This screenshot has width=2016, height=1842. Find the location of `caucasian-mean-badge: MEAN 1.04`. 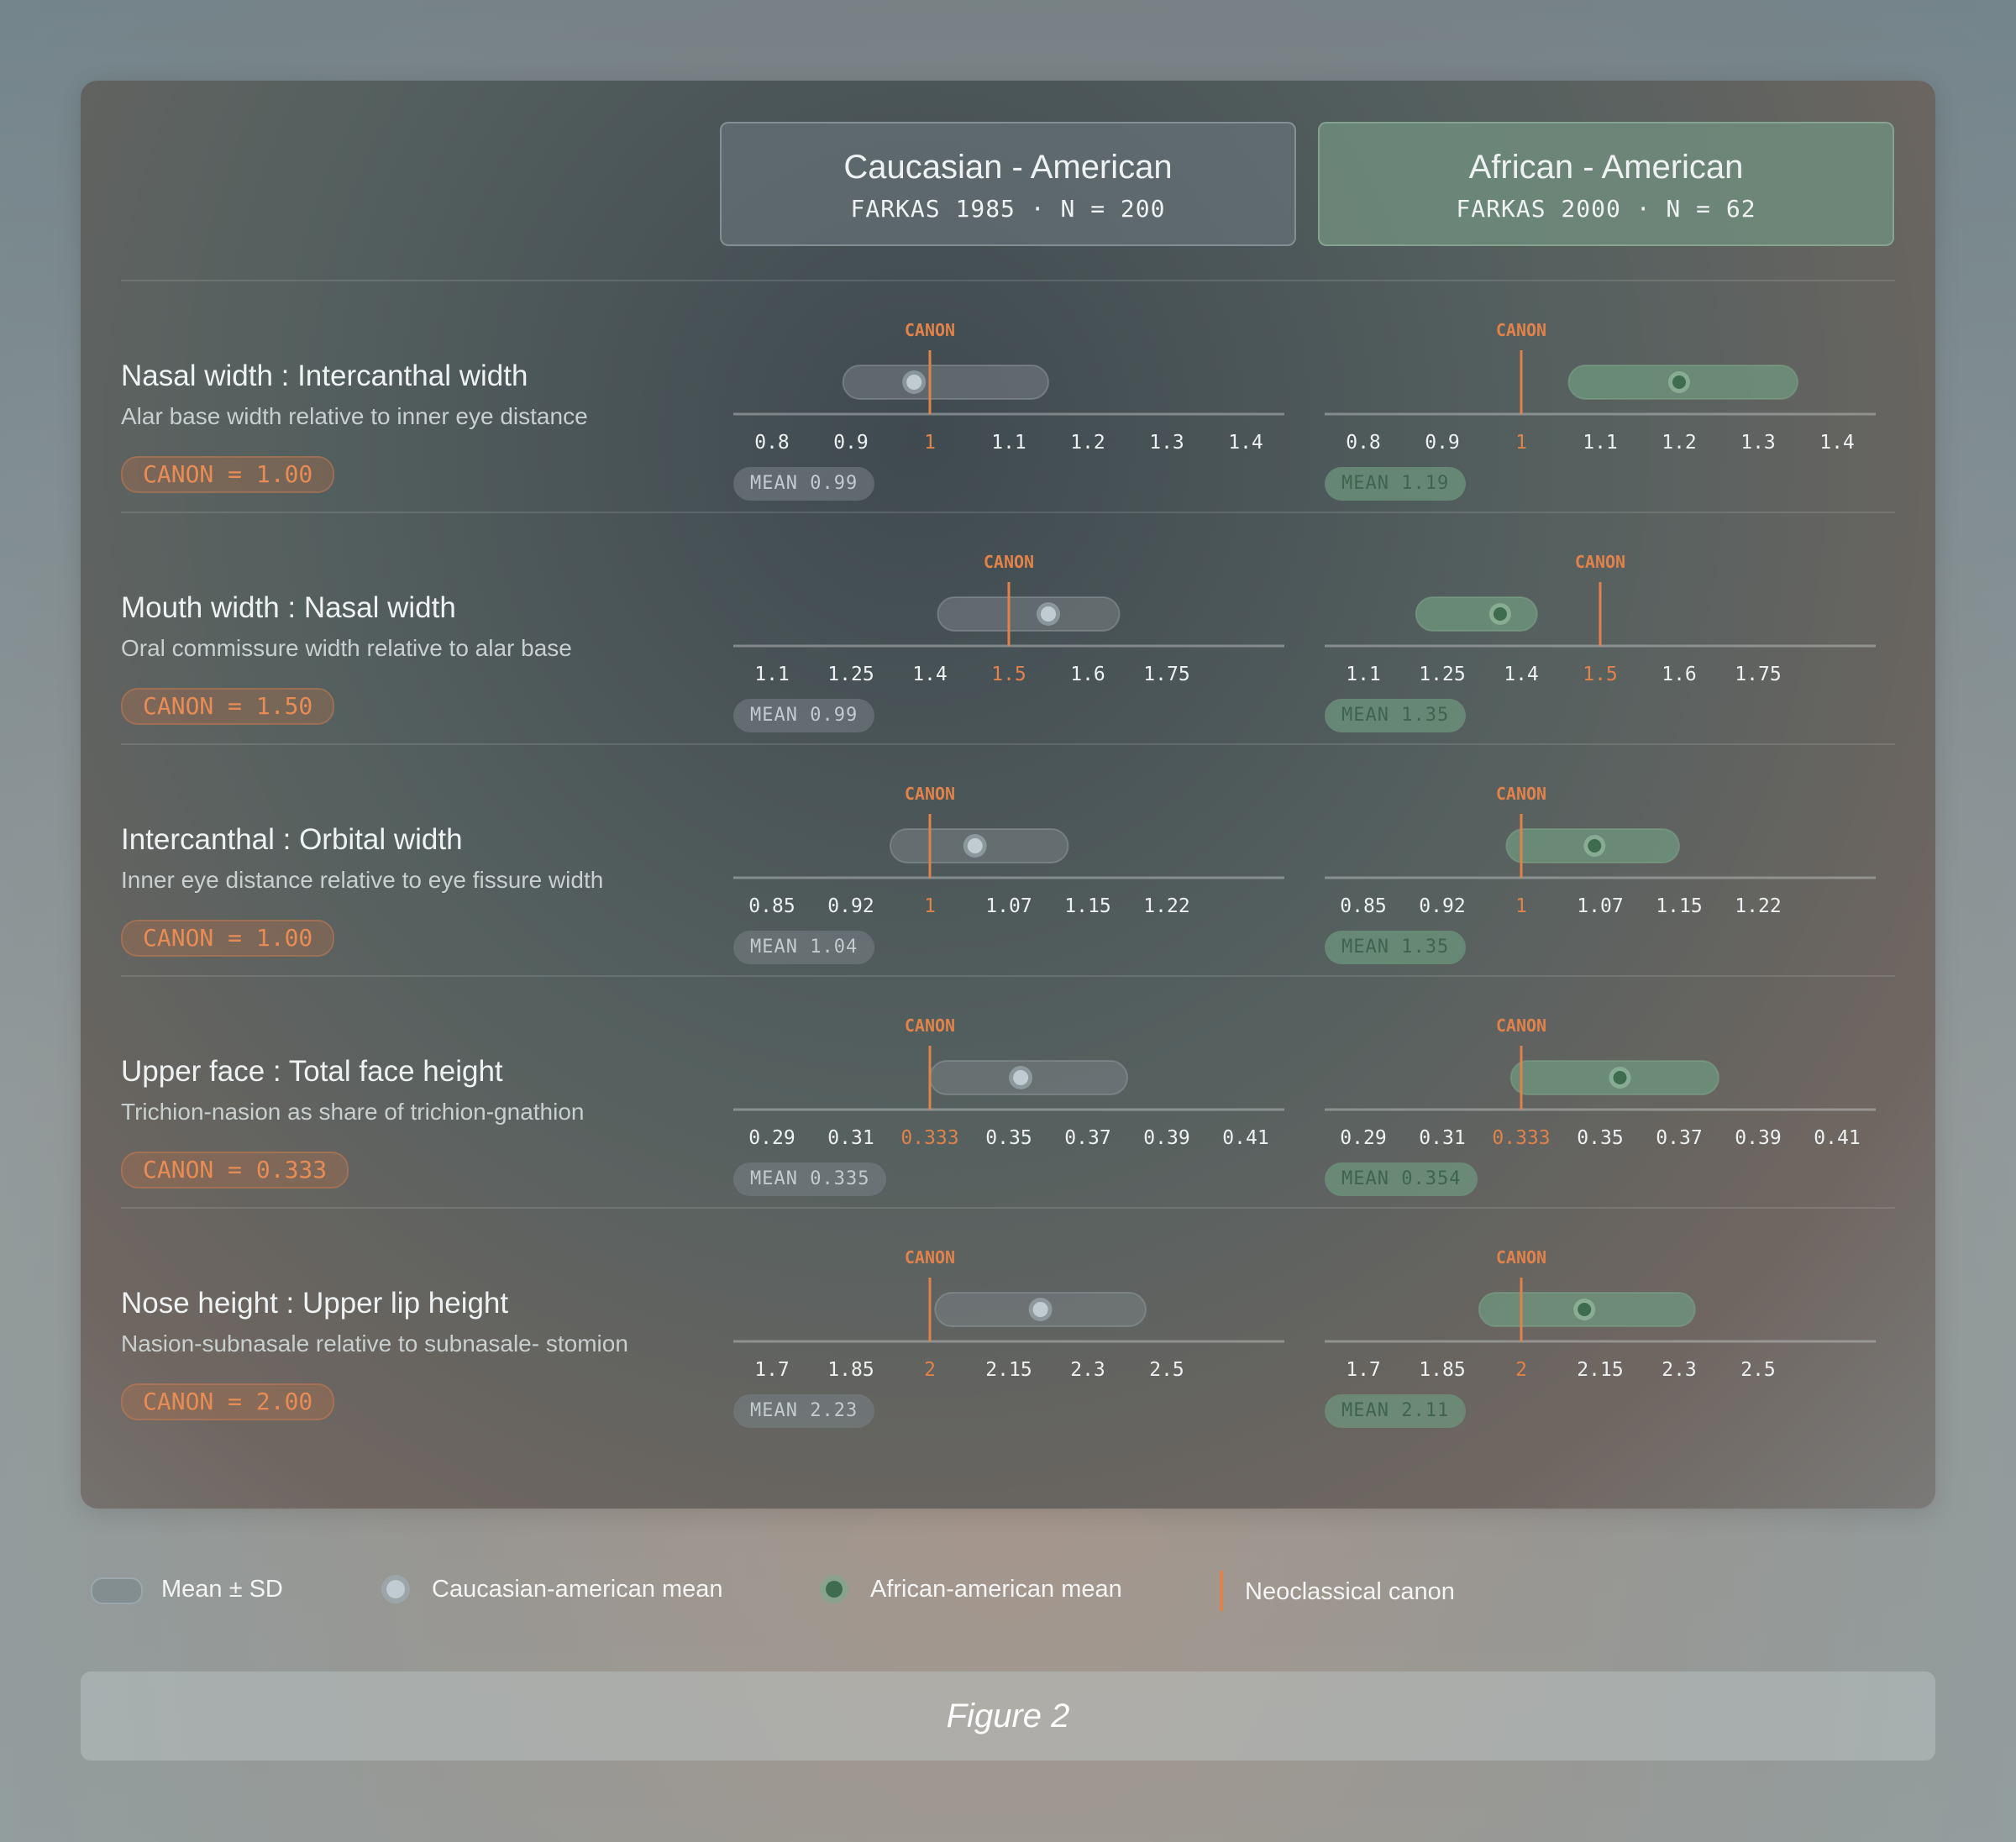

caucasian-mean-badge: MEAN 1.04 is located at coordinates (804, 947).